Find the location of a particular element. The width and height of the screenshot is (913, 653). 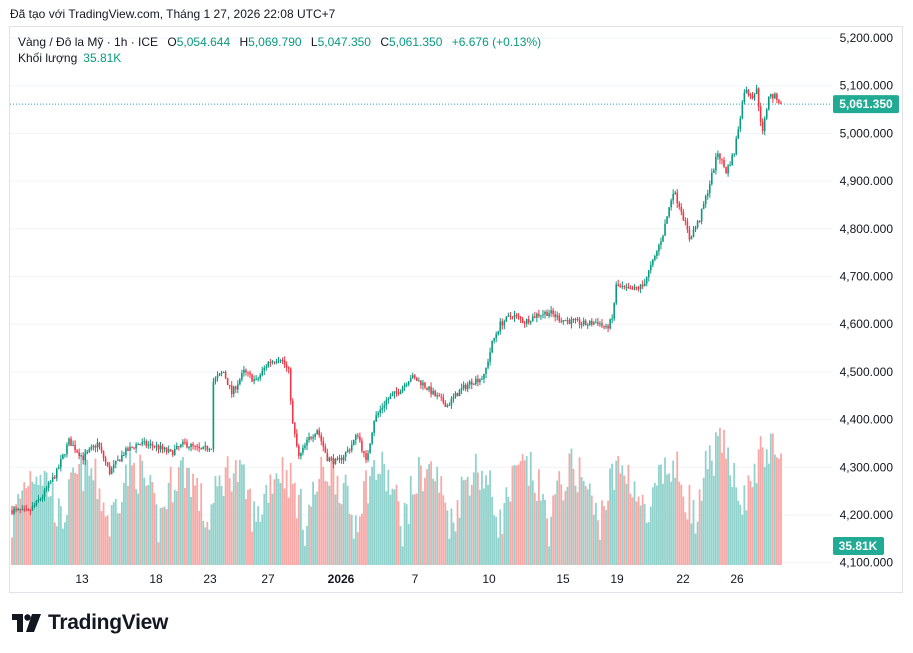

x-tick-label: 22 is located at coordinates (683, 579).